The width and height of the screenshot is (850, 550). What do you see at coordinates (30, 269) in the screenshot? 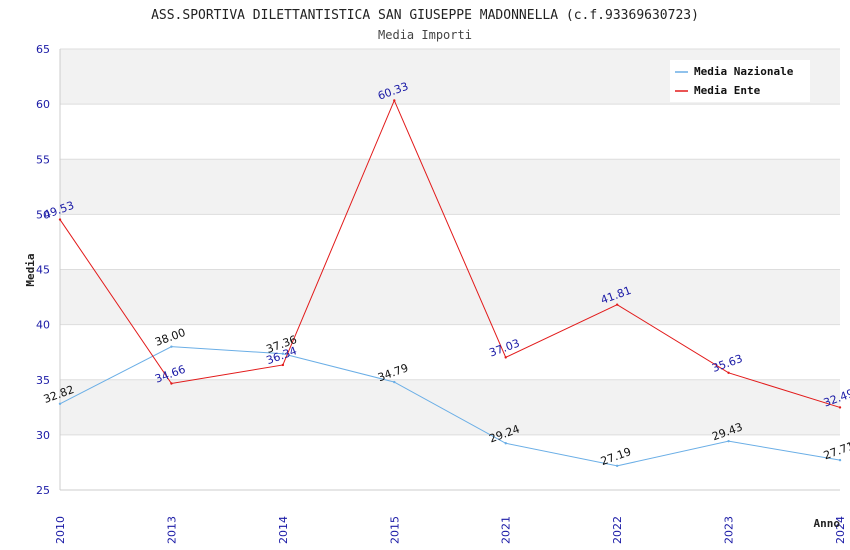
I see `y-axis-label: Media` at bounding box center [30, 269].